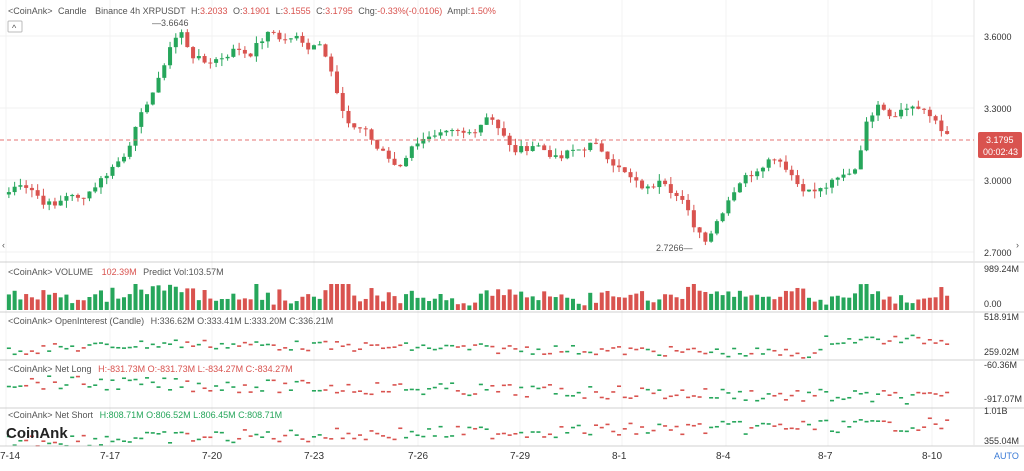 Image resolution: width=1024 pixels, height=471 pixels. Describe the element at coordinates (996, 411) in the screenshot. I see `net-short-axis-top: 1.01B` at that location.